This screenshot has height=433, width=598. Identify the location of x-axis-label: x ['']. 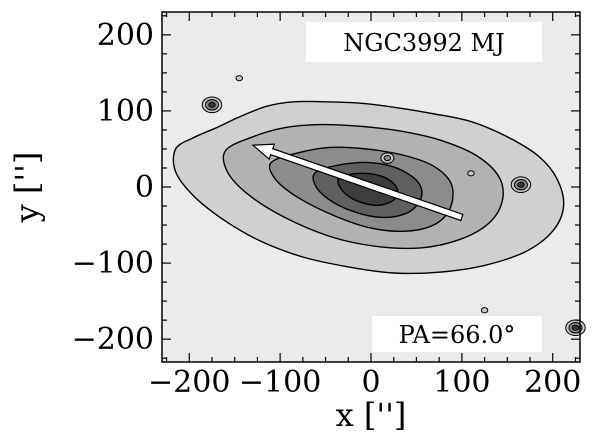
(371, 414).